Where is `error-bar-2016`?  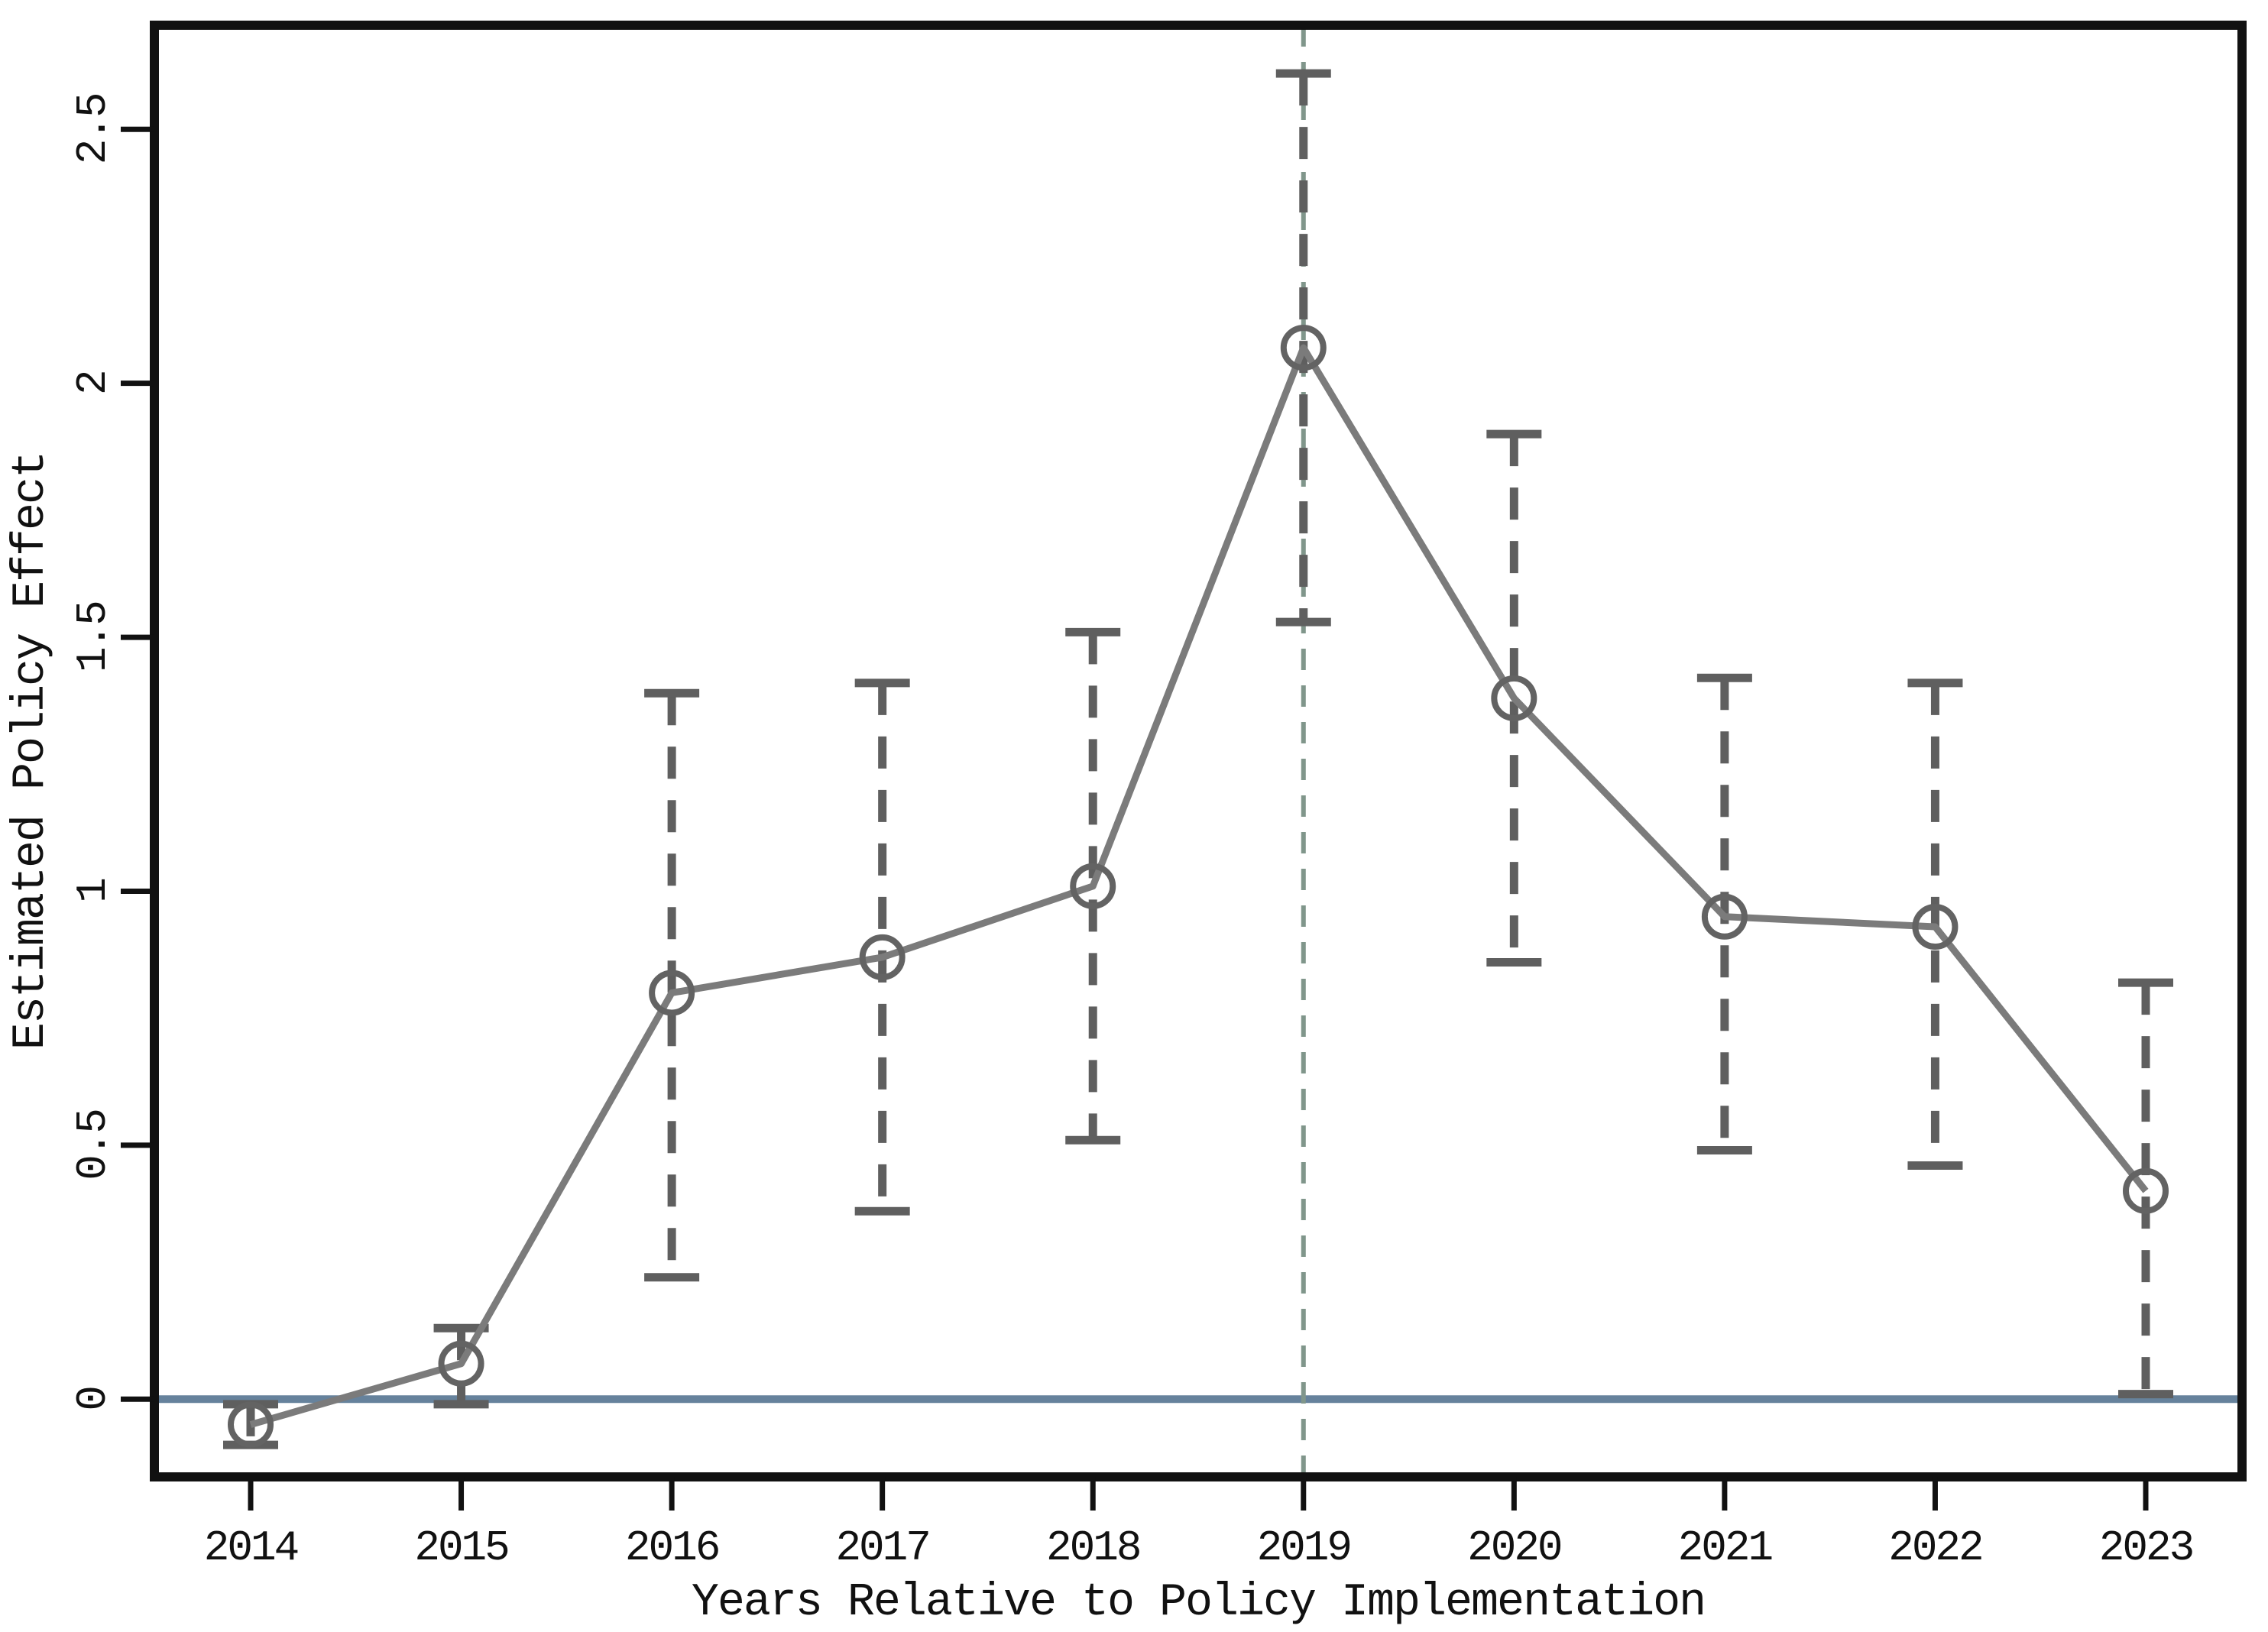
error-bar-2016 is located at coordinates (672, 985).